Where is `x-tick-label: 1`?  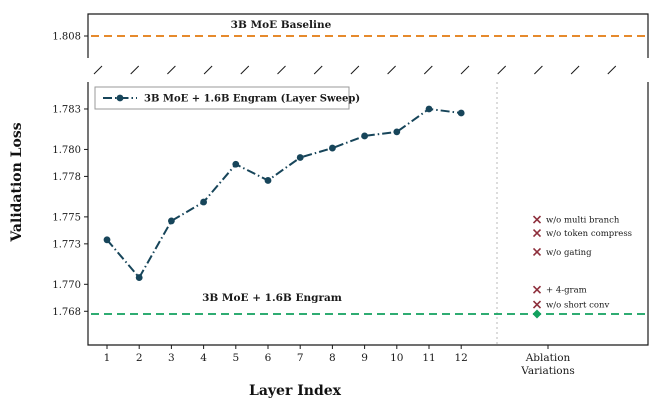
x-tick-label: 1 is located at coordinates (107, 358).